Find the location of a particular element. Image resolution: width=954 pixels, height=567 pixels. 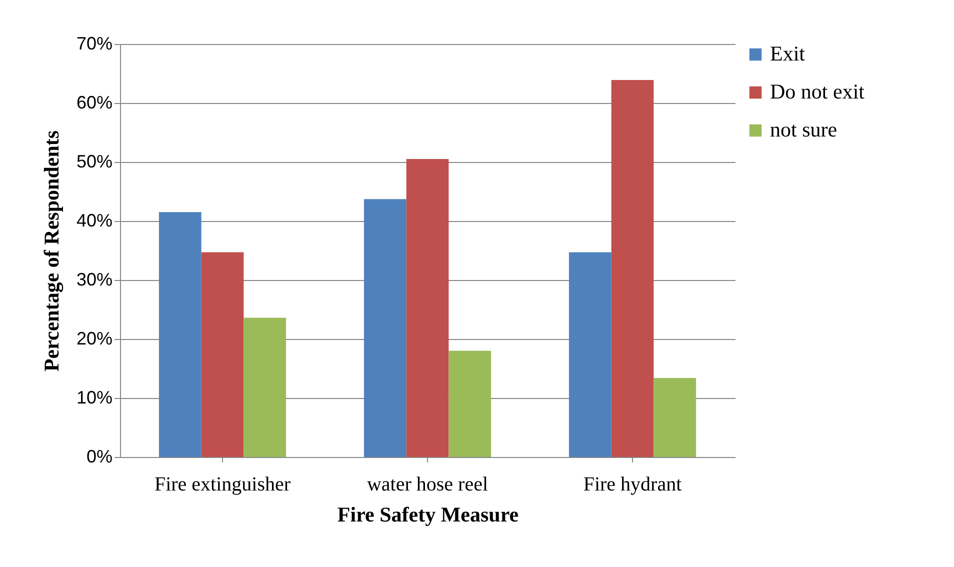

y-tick-label: 60% is located at coordinates (94, 102).